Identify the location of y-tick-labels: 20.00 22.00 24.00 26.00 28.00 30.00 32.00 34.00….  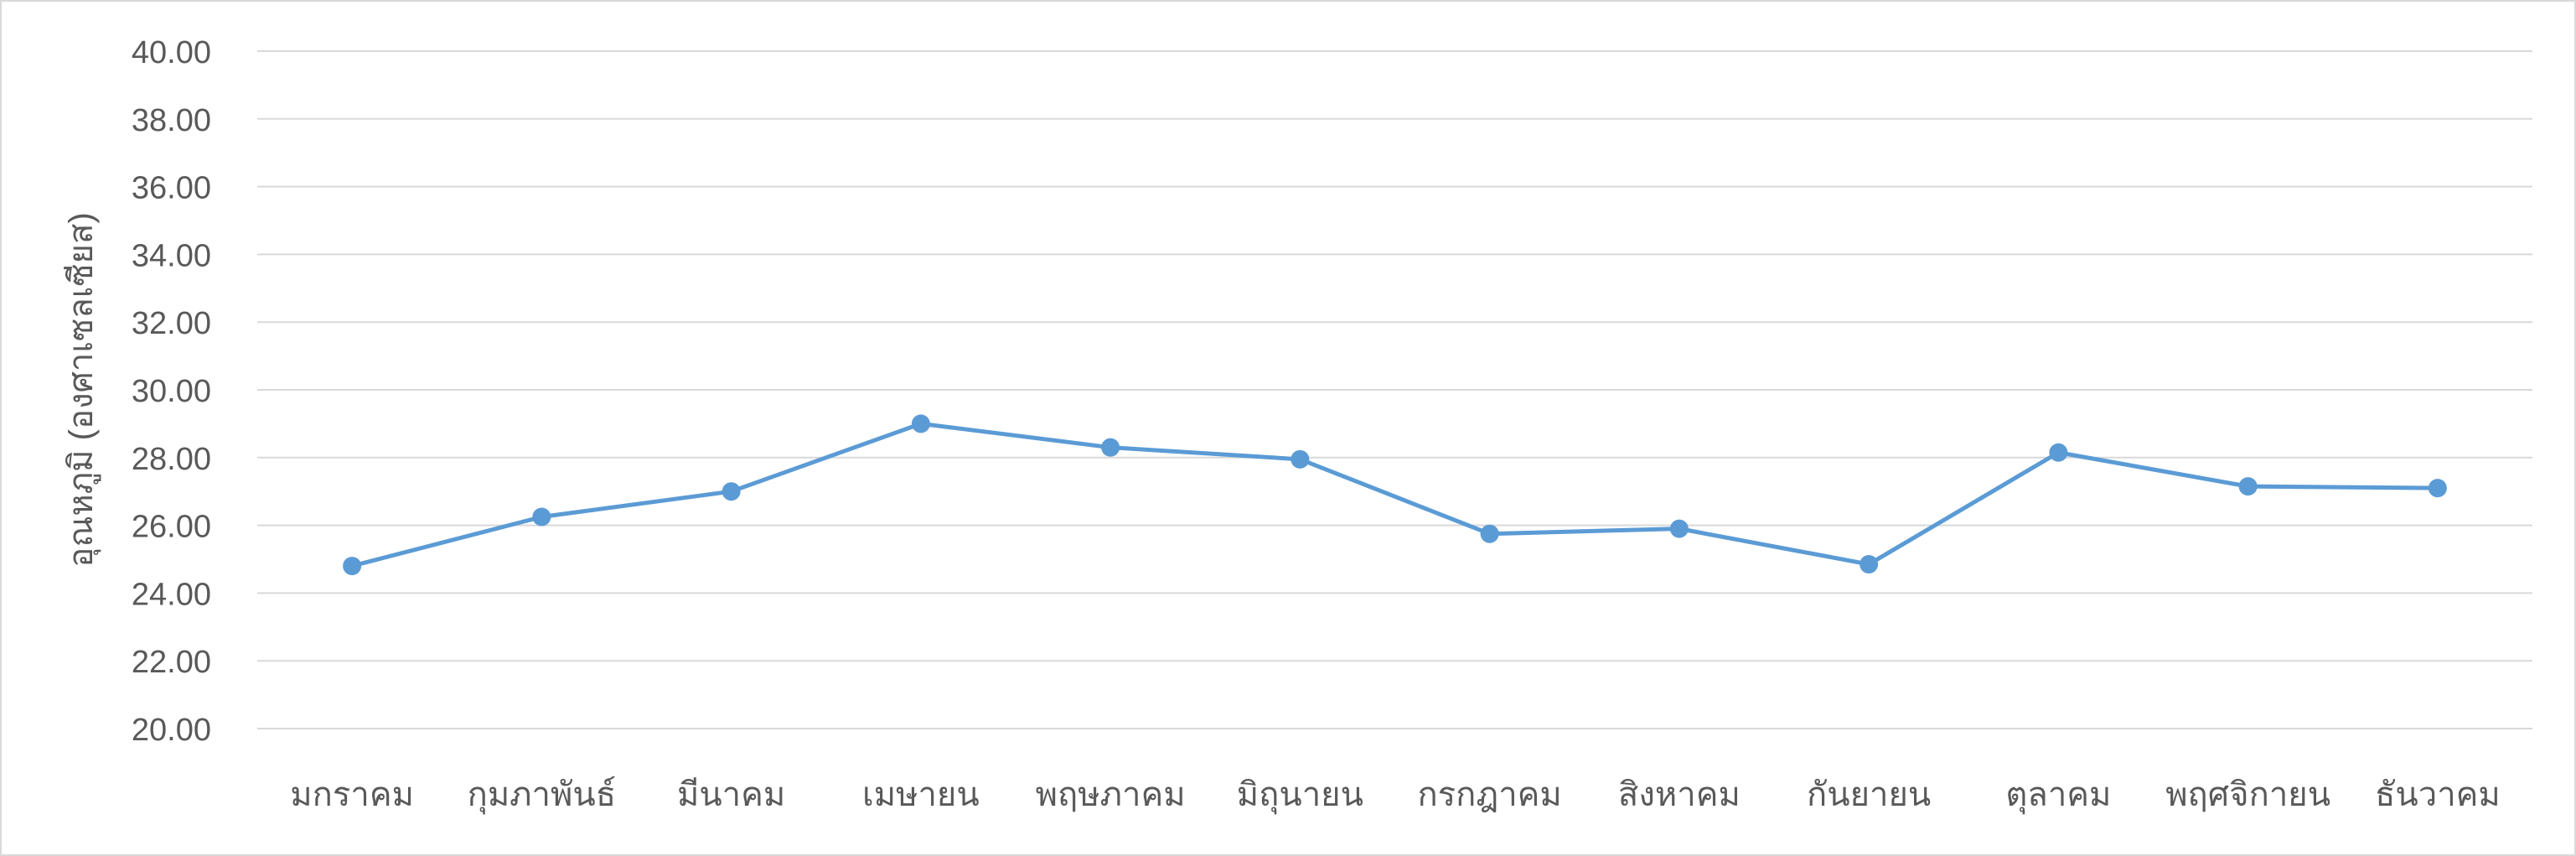
(171, 391).